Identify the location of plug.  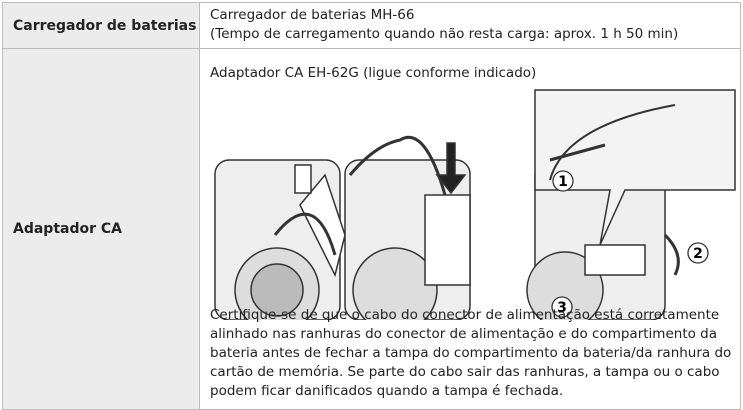
(303, 179).